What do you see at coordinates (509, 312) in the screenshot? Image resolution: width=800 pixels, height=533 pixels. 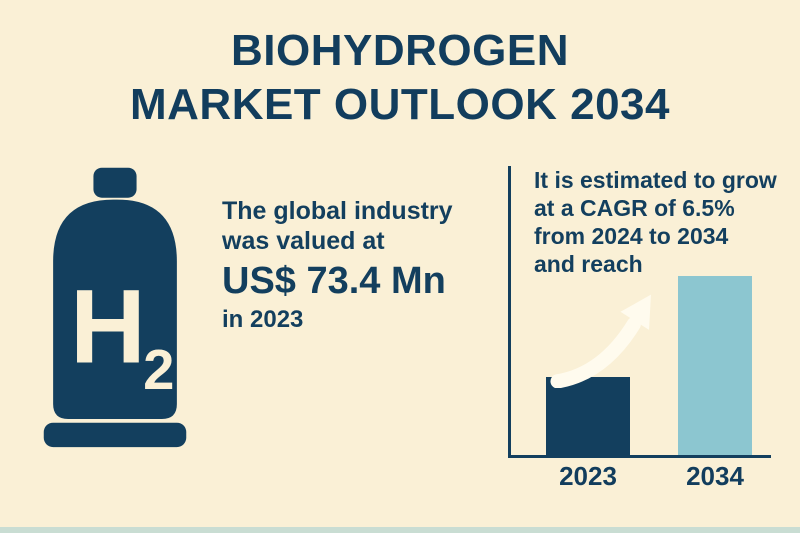 I see `section-divider-axis` at bounding box center [509, 312].